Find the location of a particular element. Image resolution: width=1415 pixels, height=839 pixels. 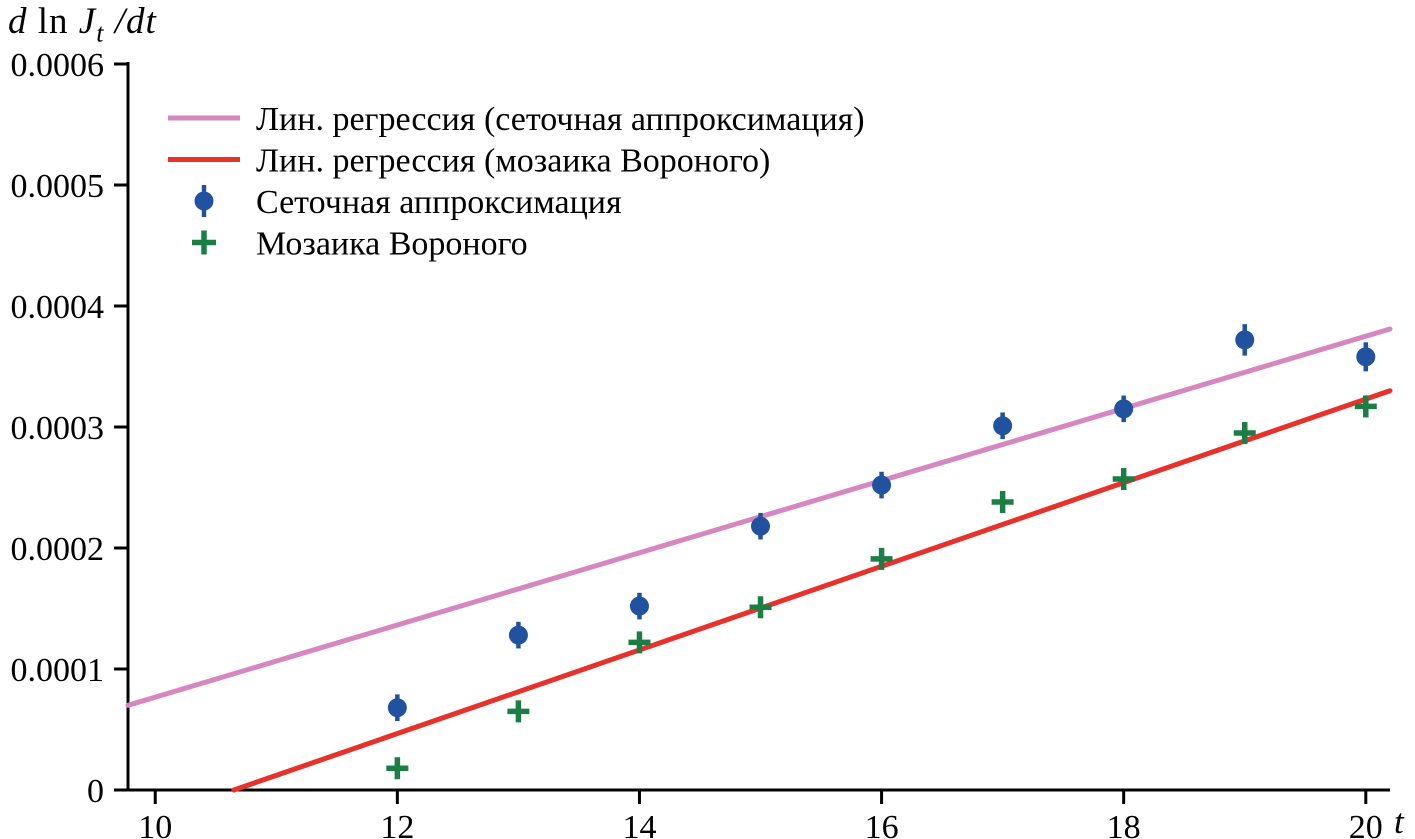

legend-label: Лин. регрессия (сеточная аппроксимация) is located at coordinates (560, 119).